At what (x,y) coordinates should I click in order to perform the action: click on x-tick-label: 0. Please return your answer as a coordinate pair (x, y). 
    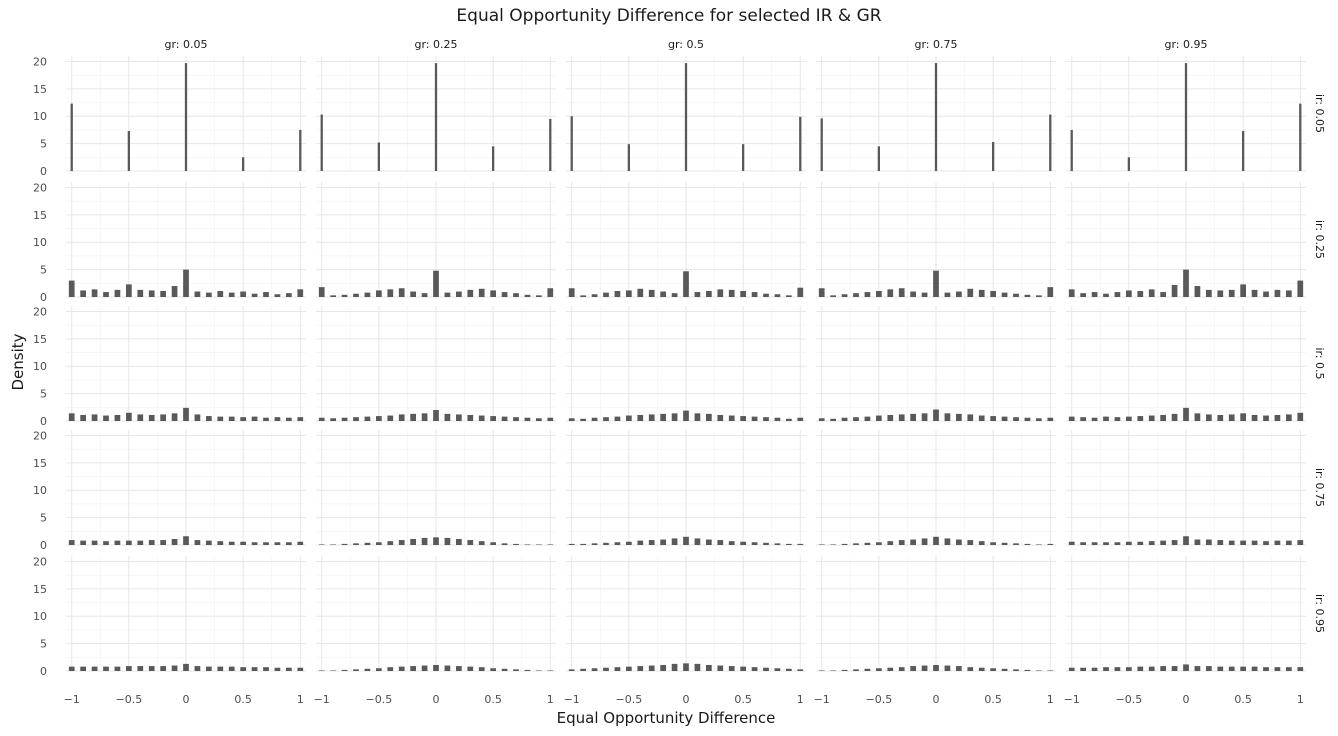
    Looking at the image, I should click on (686, 699).